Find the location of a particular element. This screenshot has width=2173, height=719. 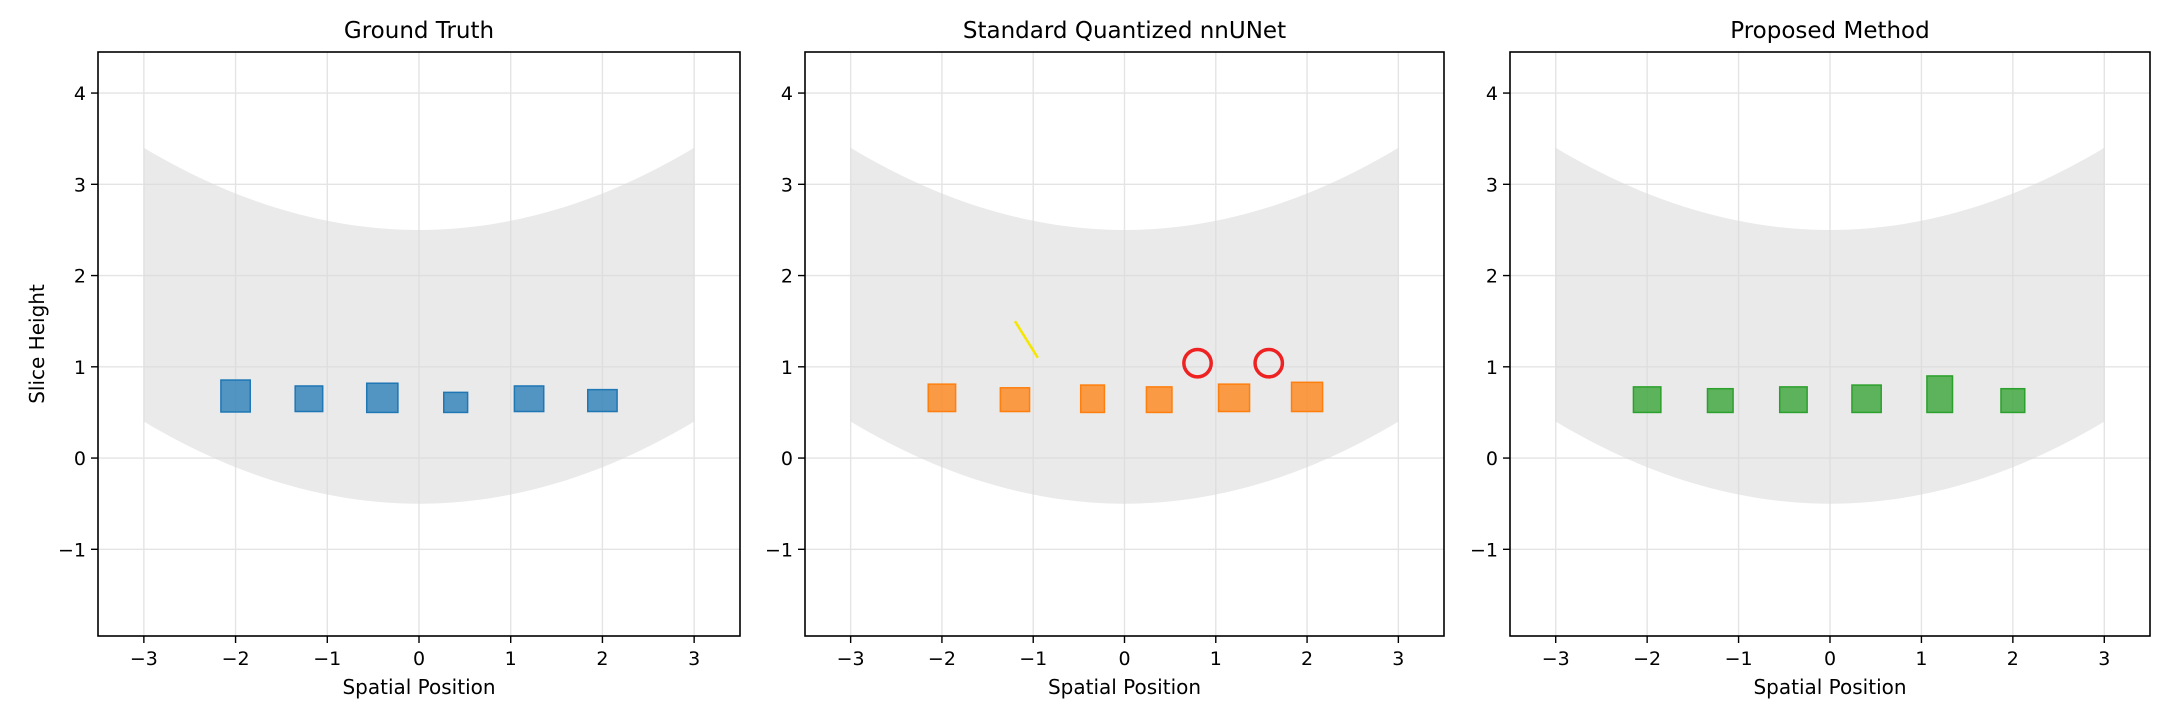

chart-title: Standard Quantized nnUNet is located at coordinates (1124, 31).